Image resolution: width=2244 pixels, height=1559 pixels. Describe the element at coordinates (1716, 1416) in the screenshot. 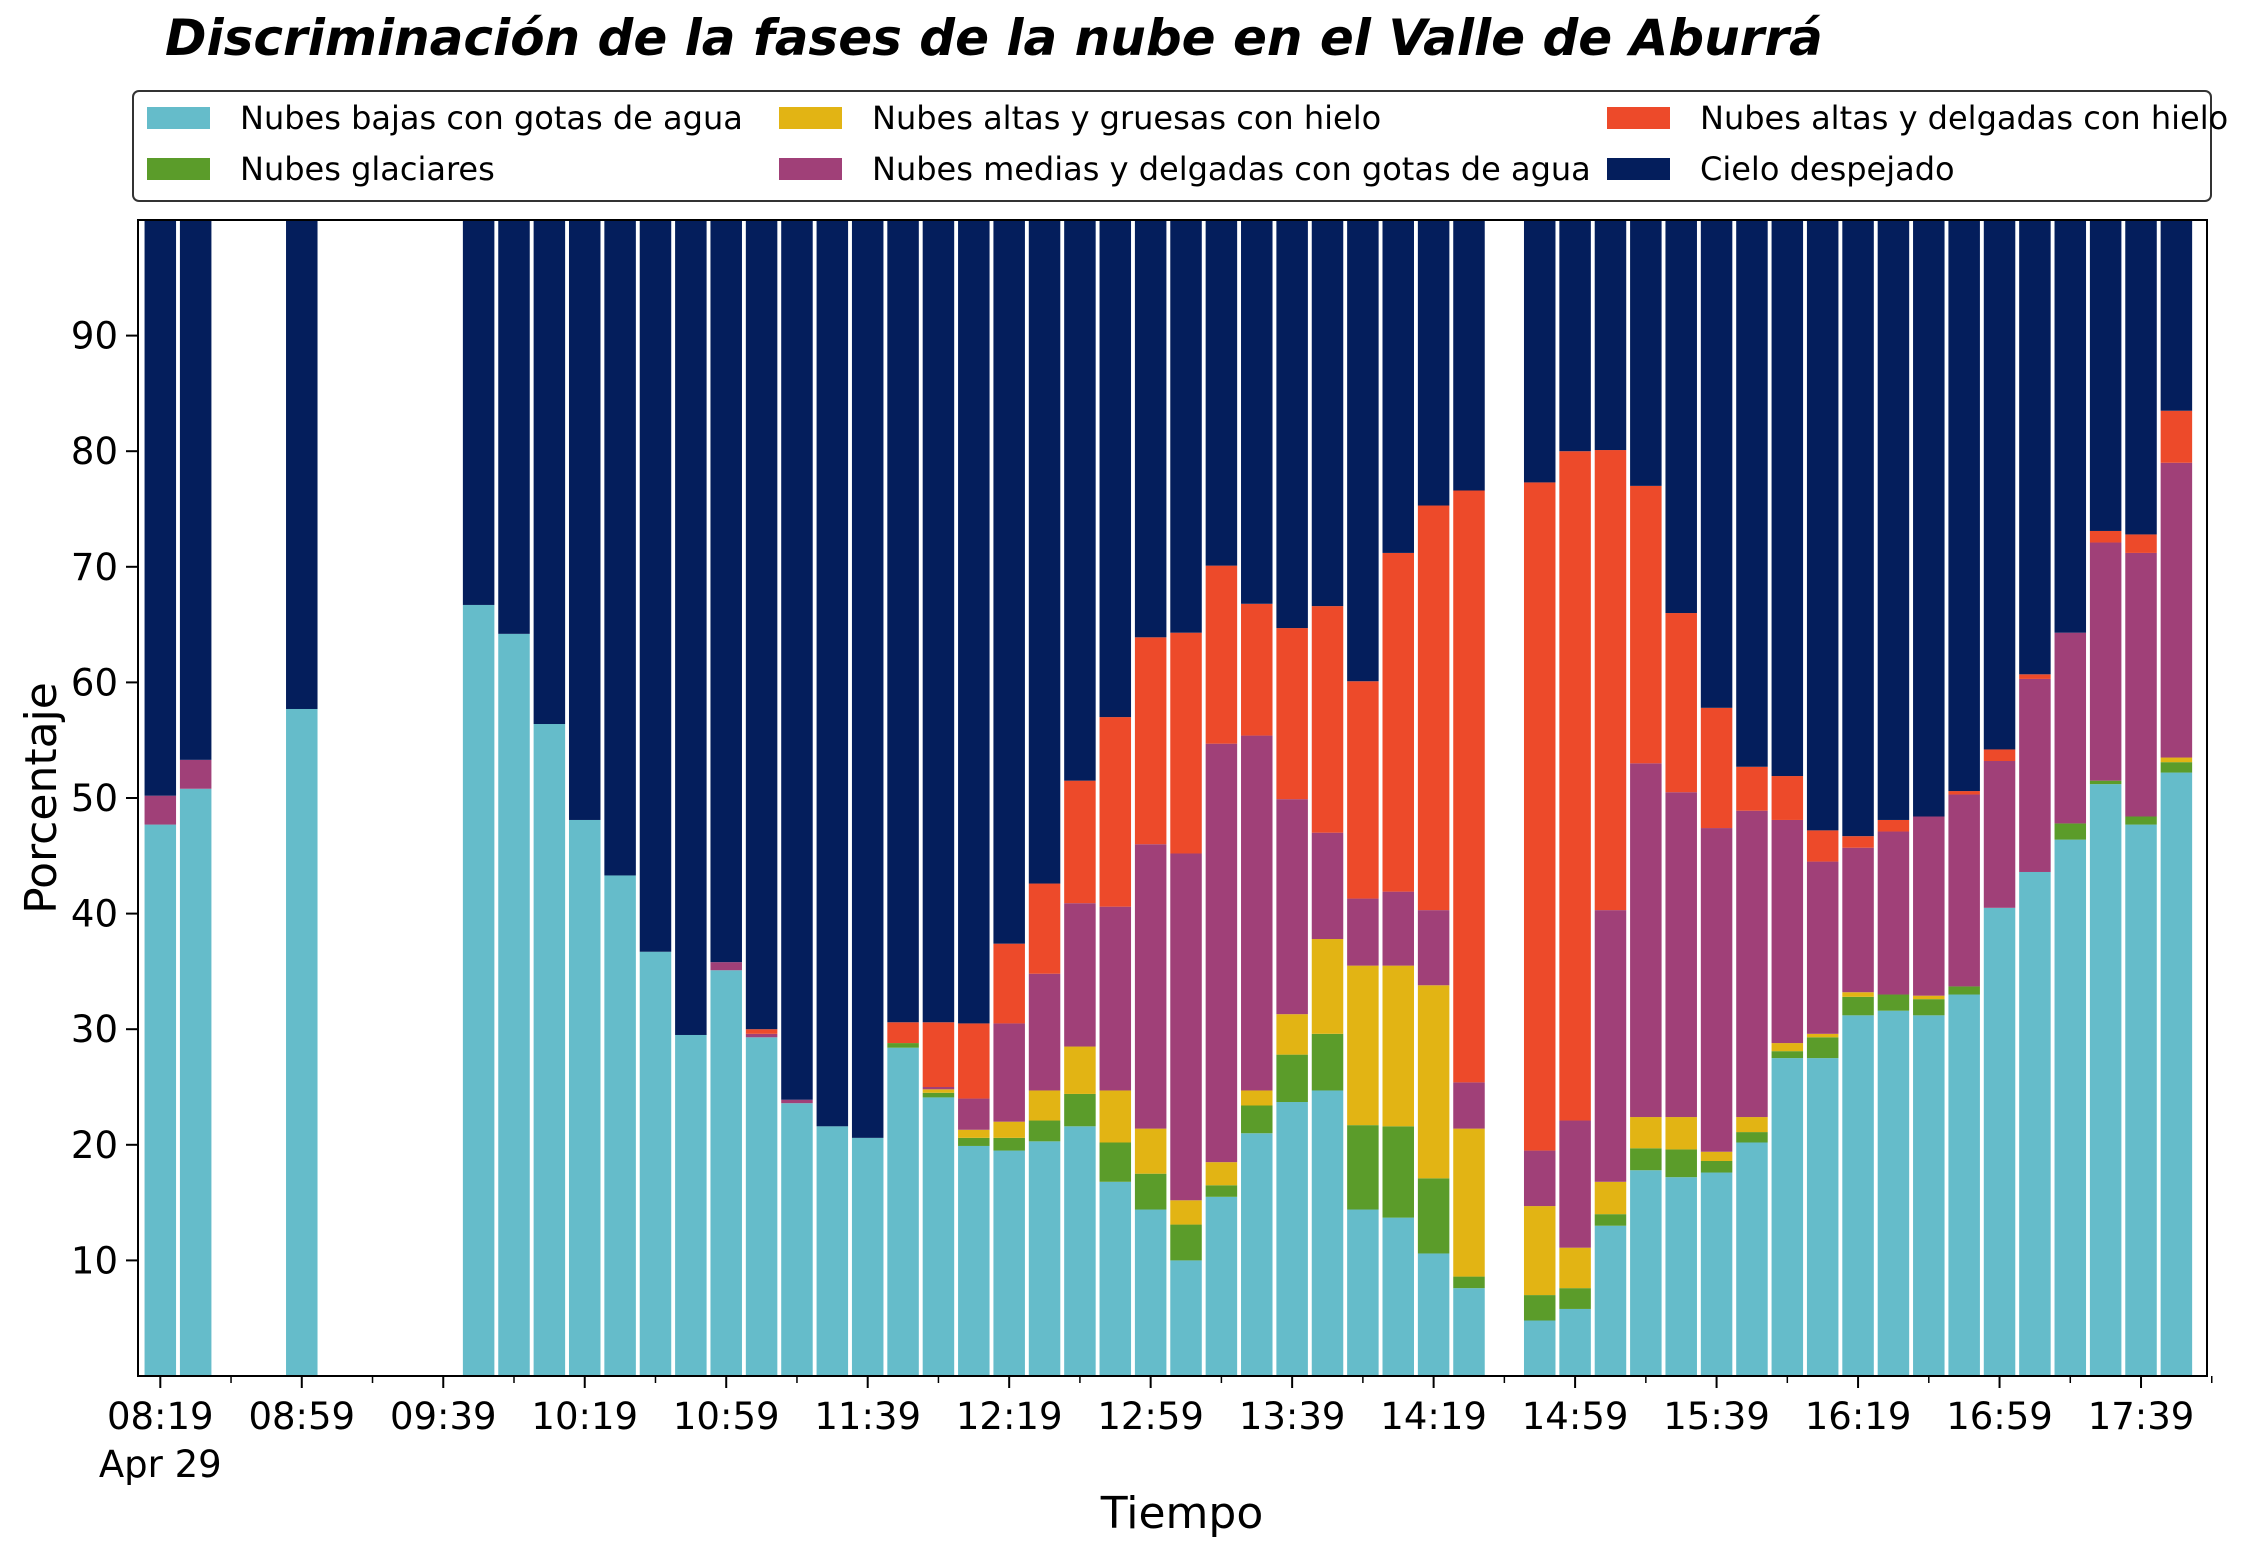

I see `x-tick-label: 15:39` at that location.